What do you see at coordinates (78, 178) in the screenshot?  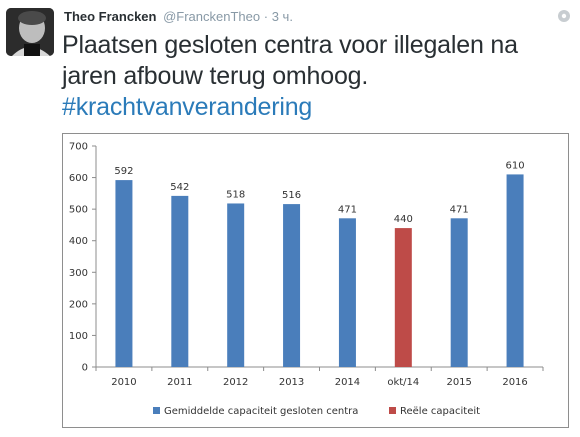 I see `y-tick-label: 600` at bounding box center [78, 178].